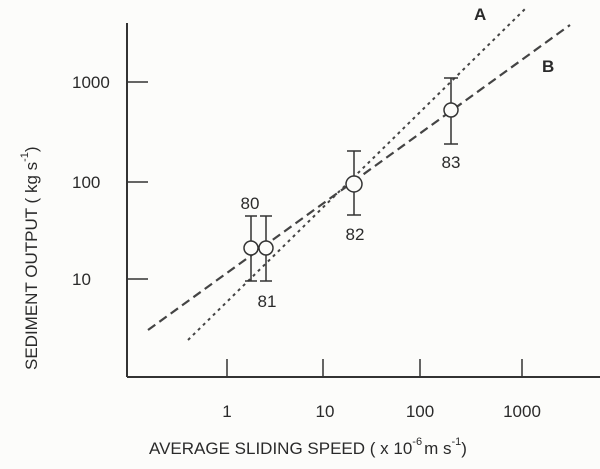 This screenshot has width=600, height=469. I want to click on y-tick-label-1000: 1000, so click(91, 82).